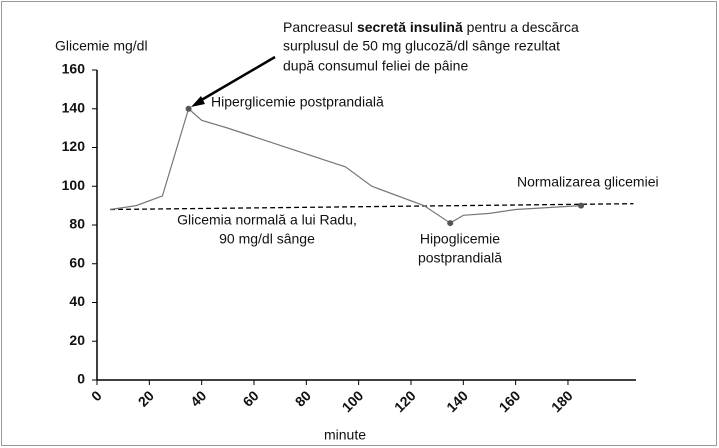 The width and height of the screenshot is (719, 448). I want to click on y-tick-label: 80, so click(77, 224).